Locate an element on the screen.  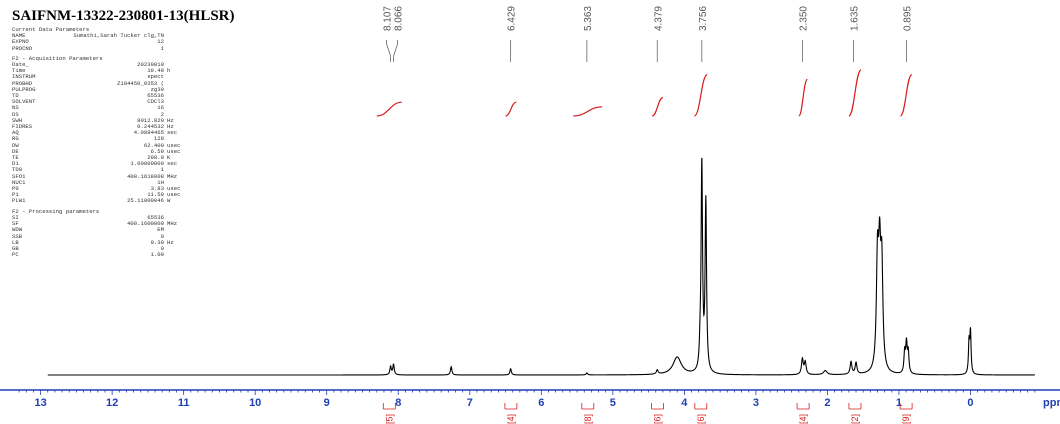
peak-label: 0.895 is located at coordinates (907, 18).